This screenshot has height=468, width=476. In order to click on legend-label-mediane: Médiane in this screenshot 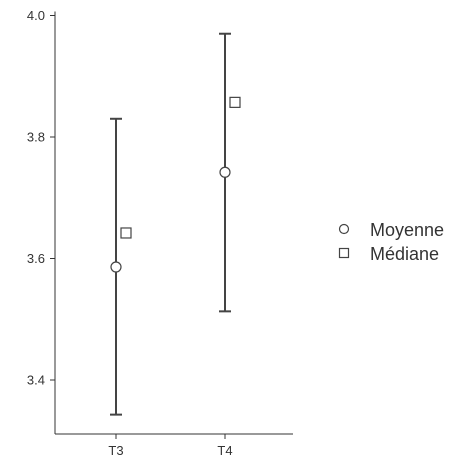, I will do `click(404, 254)`.